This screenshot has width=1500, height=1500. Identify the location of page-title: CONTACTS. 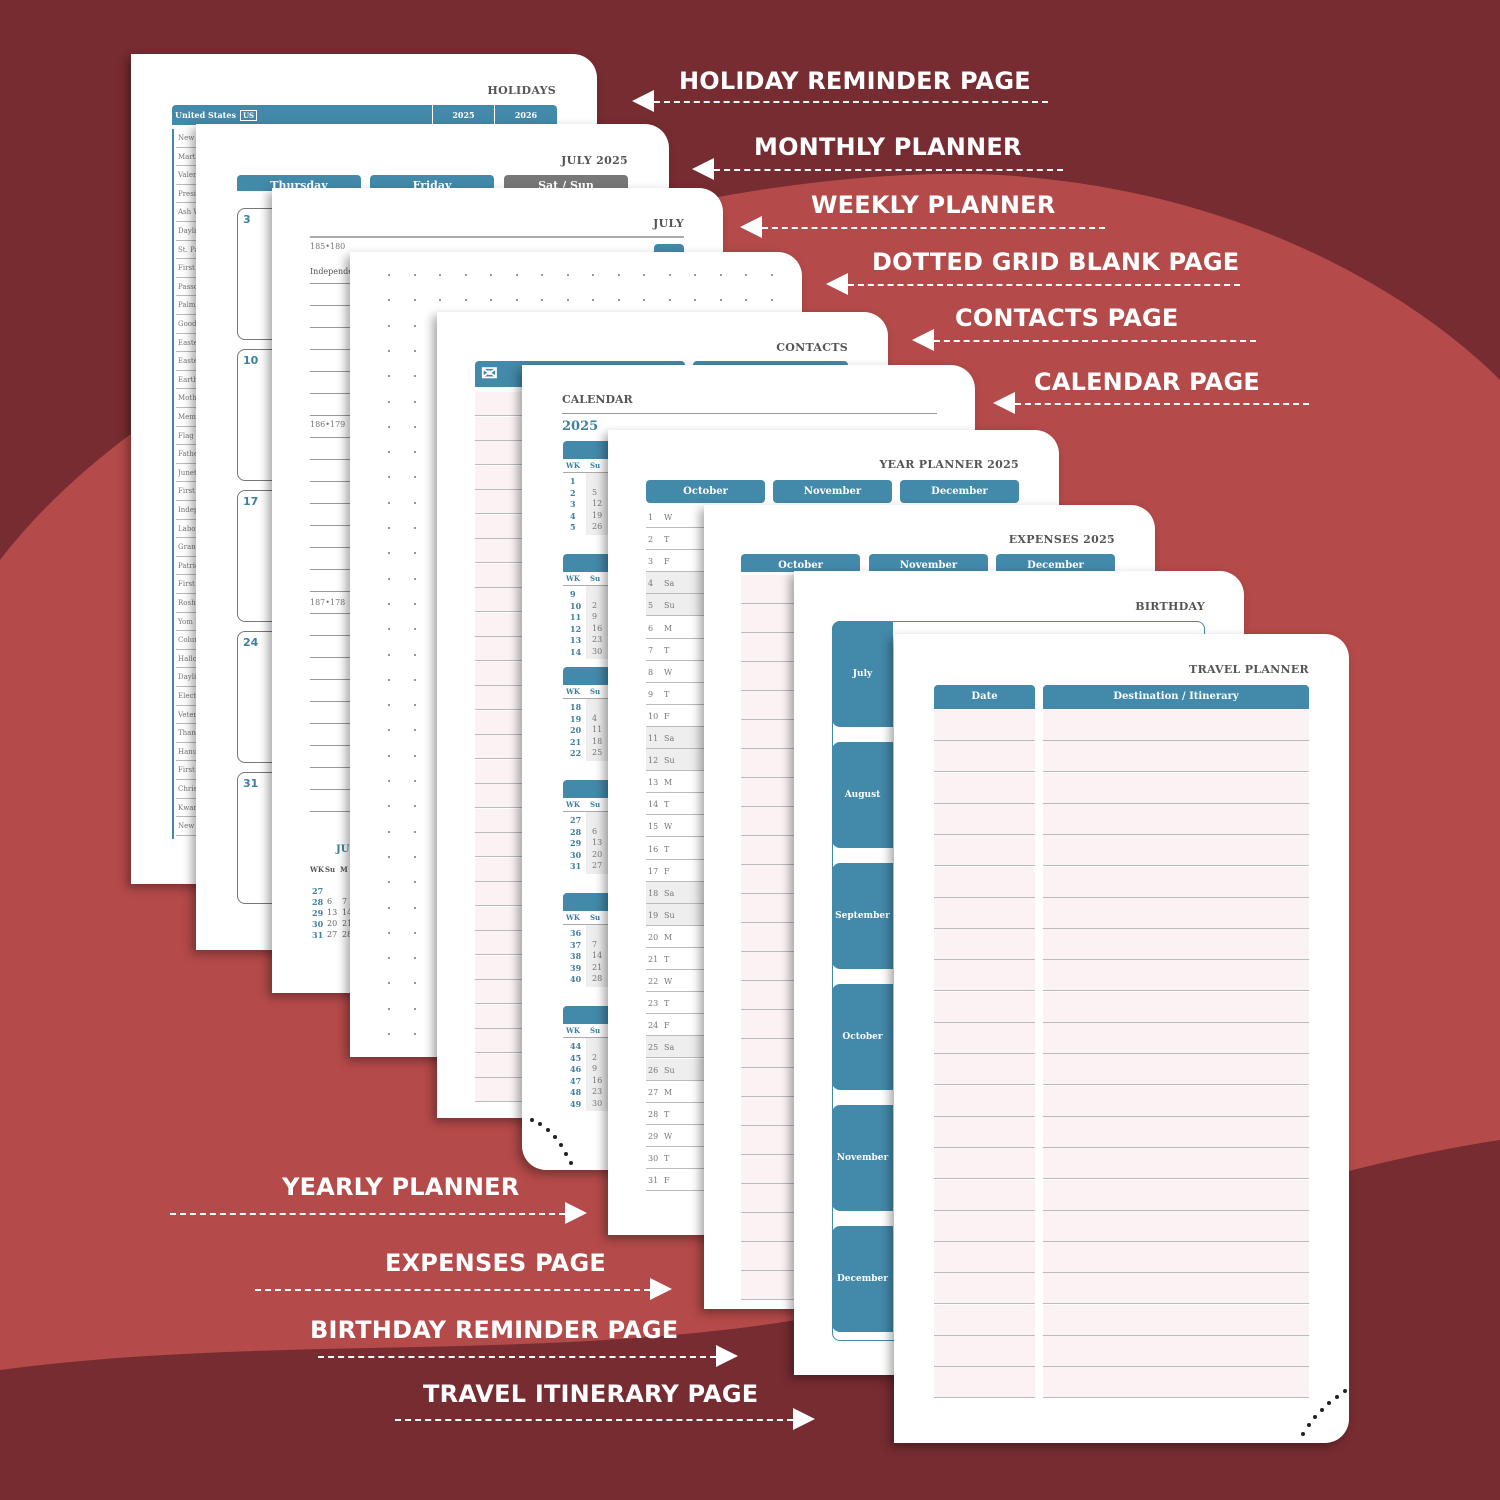
(812, 347).